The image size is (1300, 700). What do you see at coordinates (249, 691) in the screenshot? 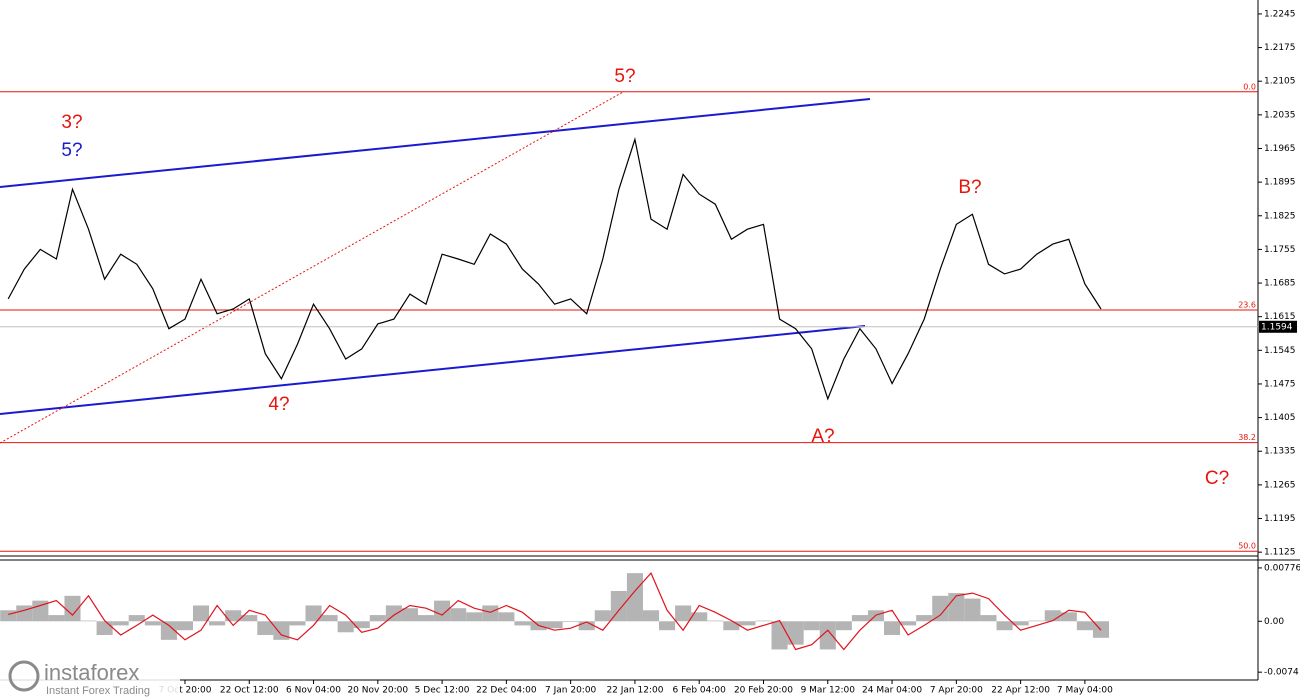
I see `x-tick-label: 22 Oct 12:00` at bounding box center [249, 691].